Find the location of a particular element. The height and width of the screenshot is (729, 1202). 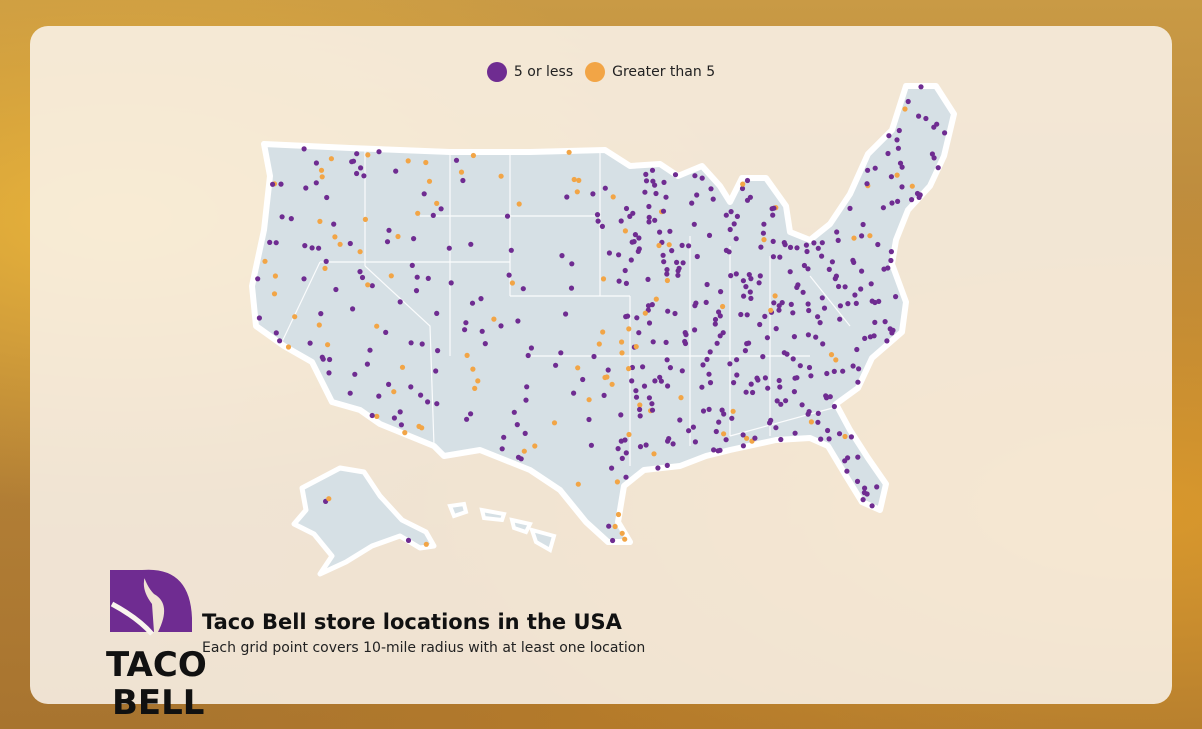

legend: 5 or less Greater than 5 is located at coordinates (601, 72).